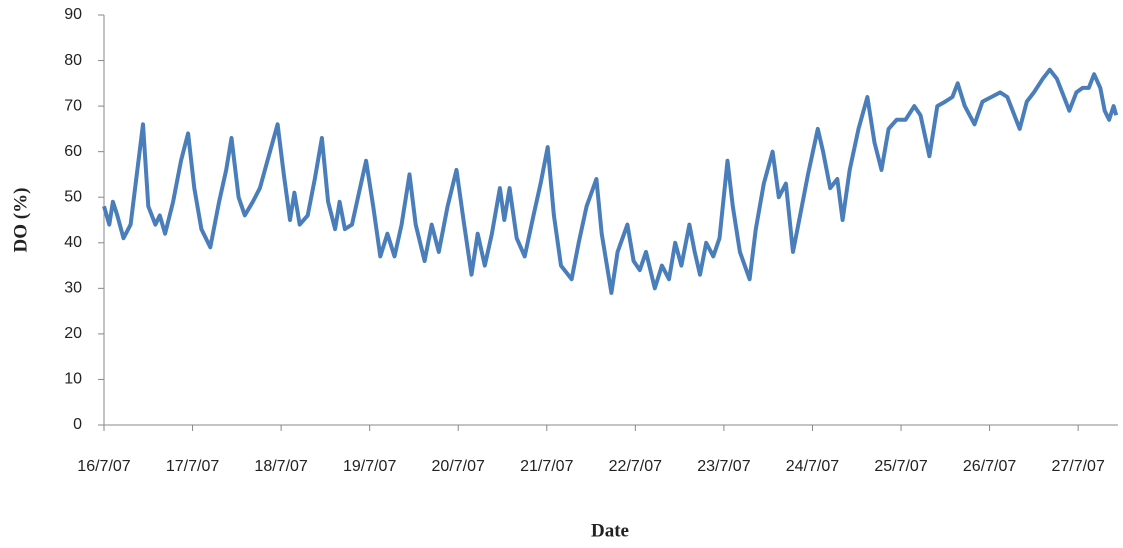 The image size is (1123, 548). What do you see at coordinates (73, 151) in the screenshot?
I see `y-tick-label: 60` at bounding box center [73, 151].